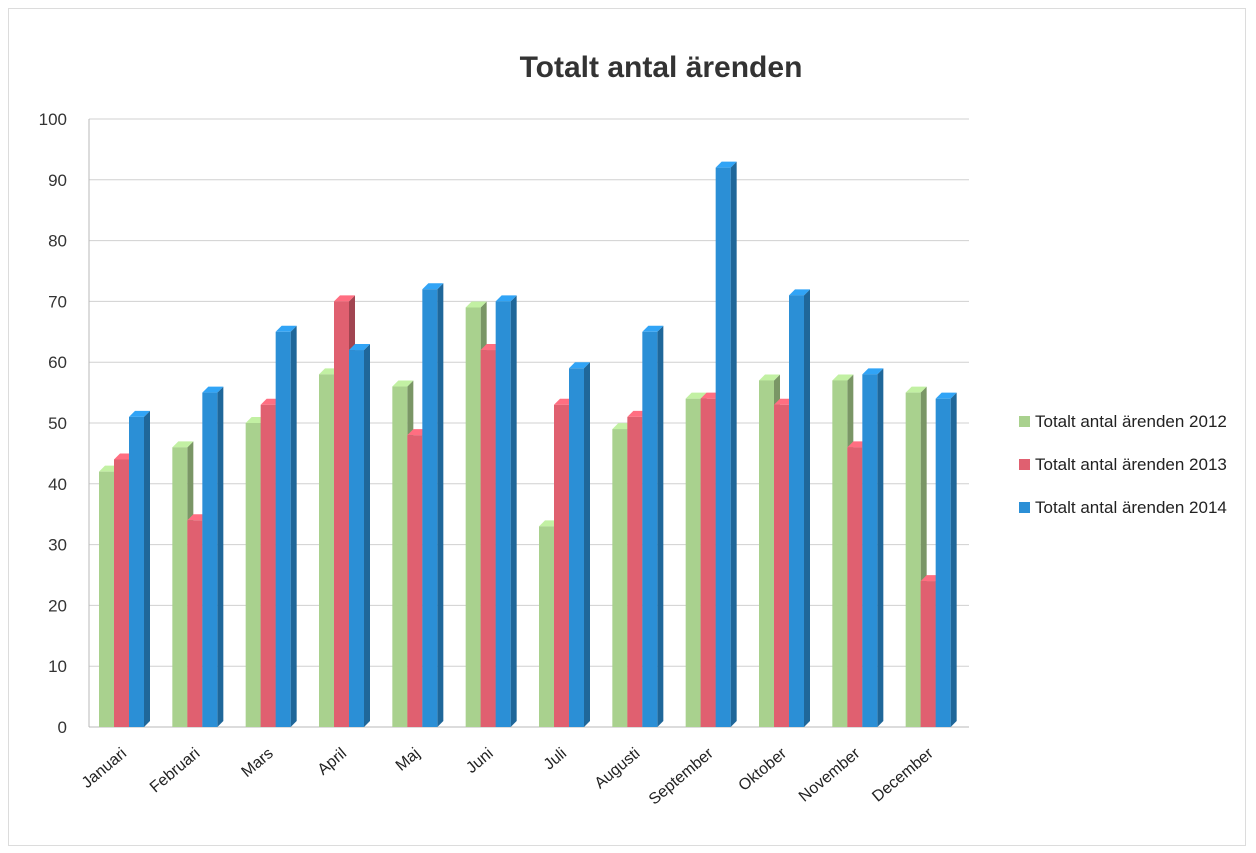 Image resolution: width=1256 pixels, height=853 pixels. I want to click on x-tick-label-augusti: Augusti, so click(618, 768).